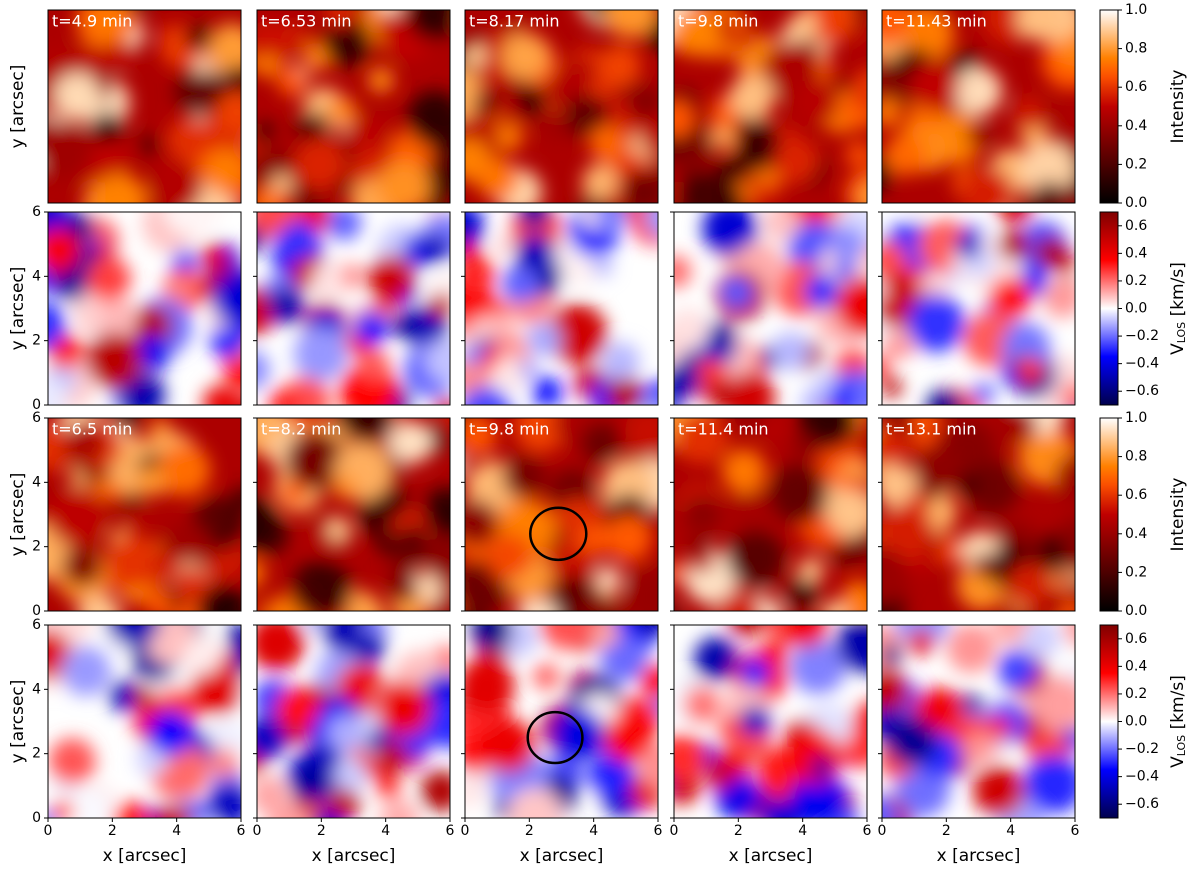 This screenshot has width=1200, height=871. I want to click on panel-title: t=6.53 min, so click(306, 21).